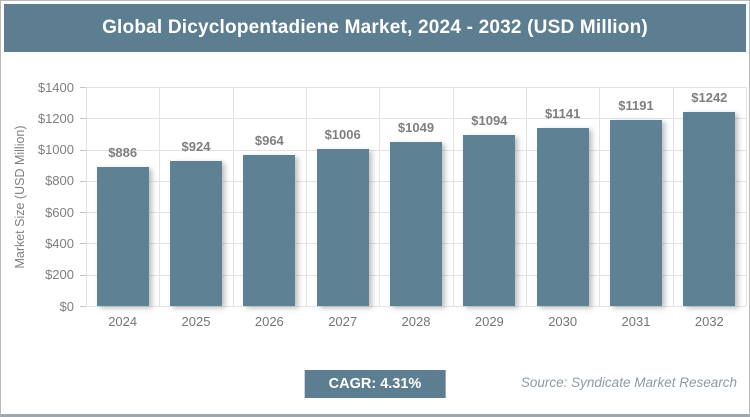 The width and height of the screenshot is (750, 417). What do you see at coordinates (59, 181) in the screenshot?
I see `y-tick-label: $800` at bounding box center [59, 181].